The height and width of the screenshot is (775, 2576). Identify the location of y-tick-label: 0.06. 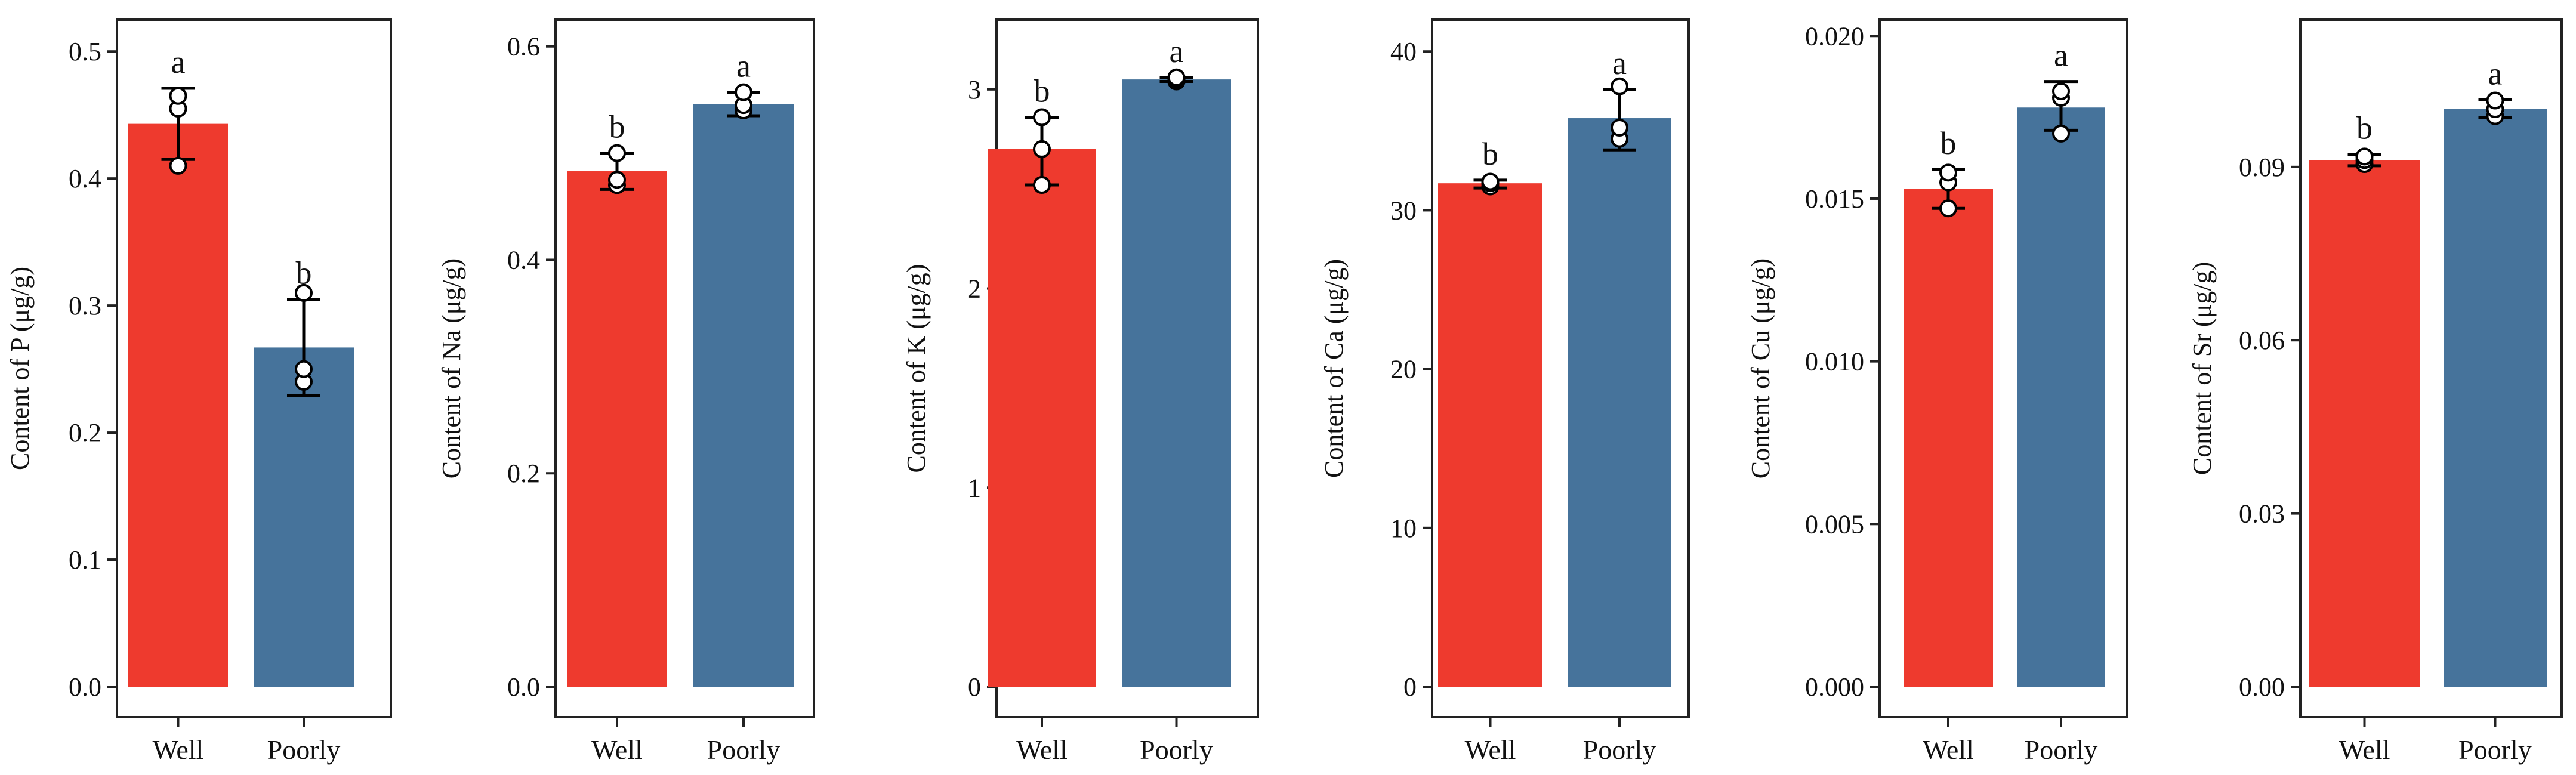
(2262, 340).